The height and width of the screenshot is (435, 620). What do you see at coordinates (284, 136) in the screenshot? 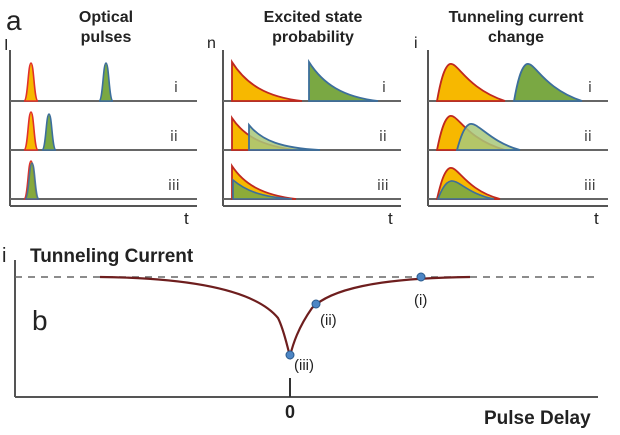
I see `decay-second-ii` at bounding box center [284, 136].